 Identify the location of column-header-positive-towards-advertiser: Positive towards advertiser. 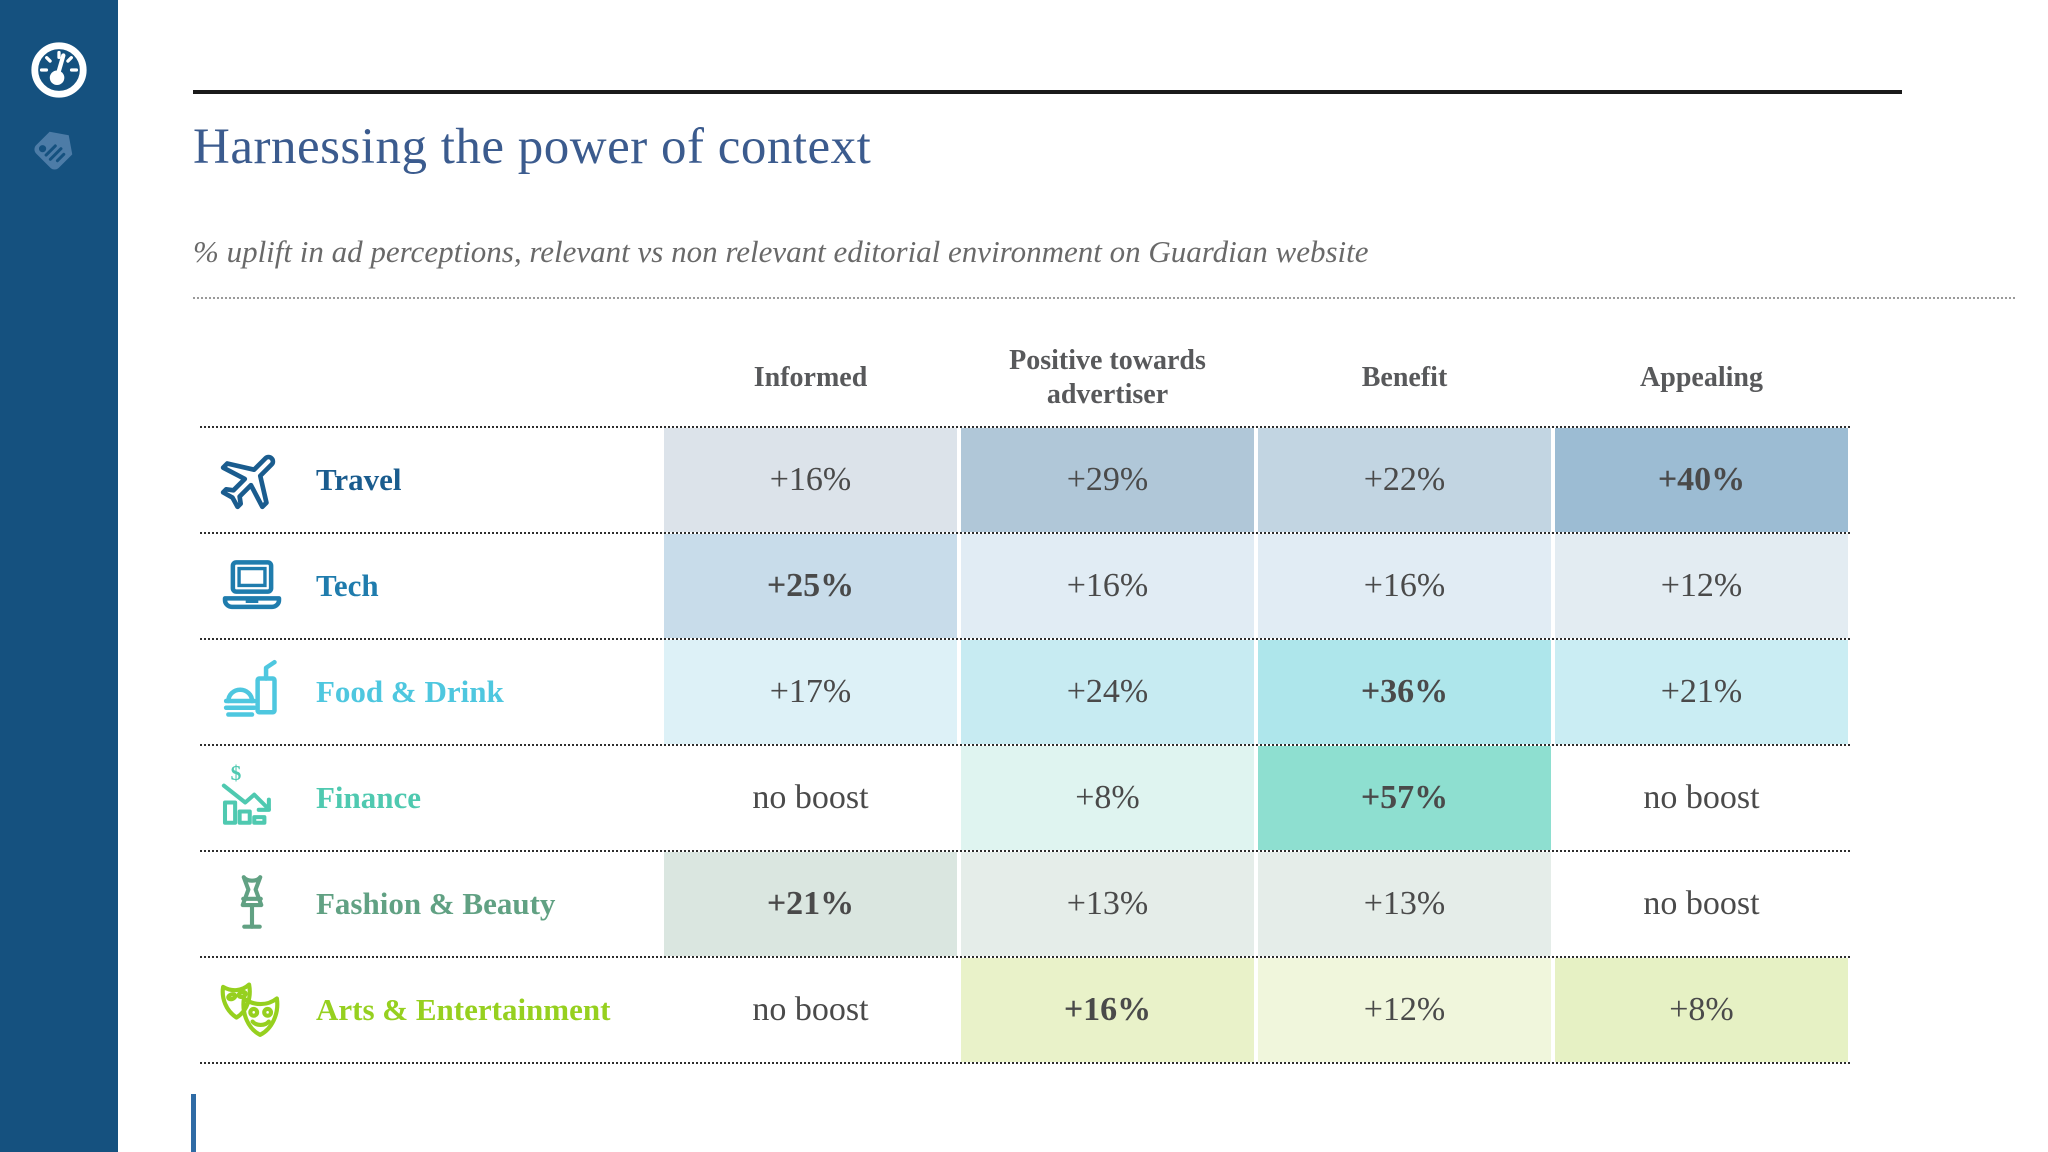
(1107, 377).